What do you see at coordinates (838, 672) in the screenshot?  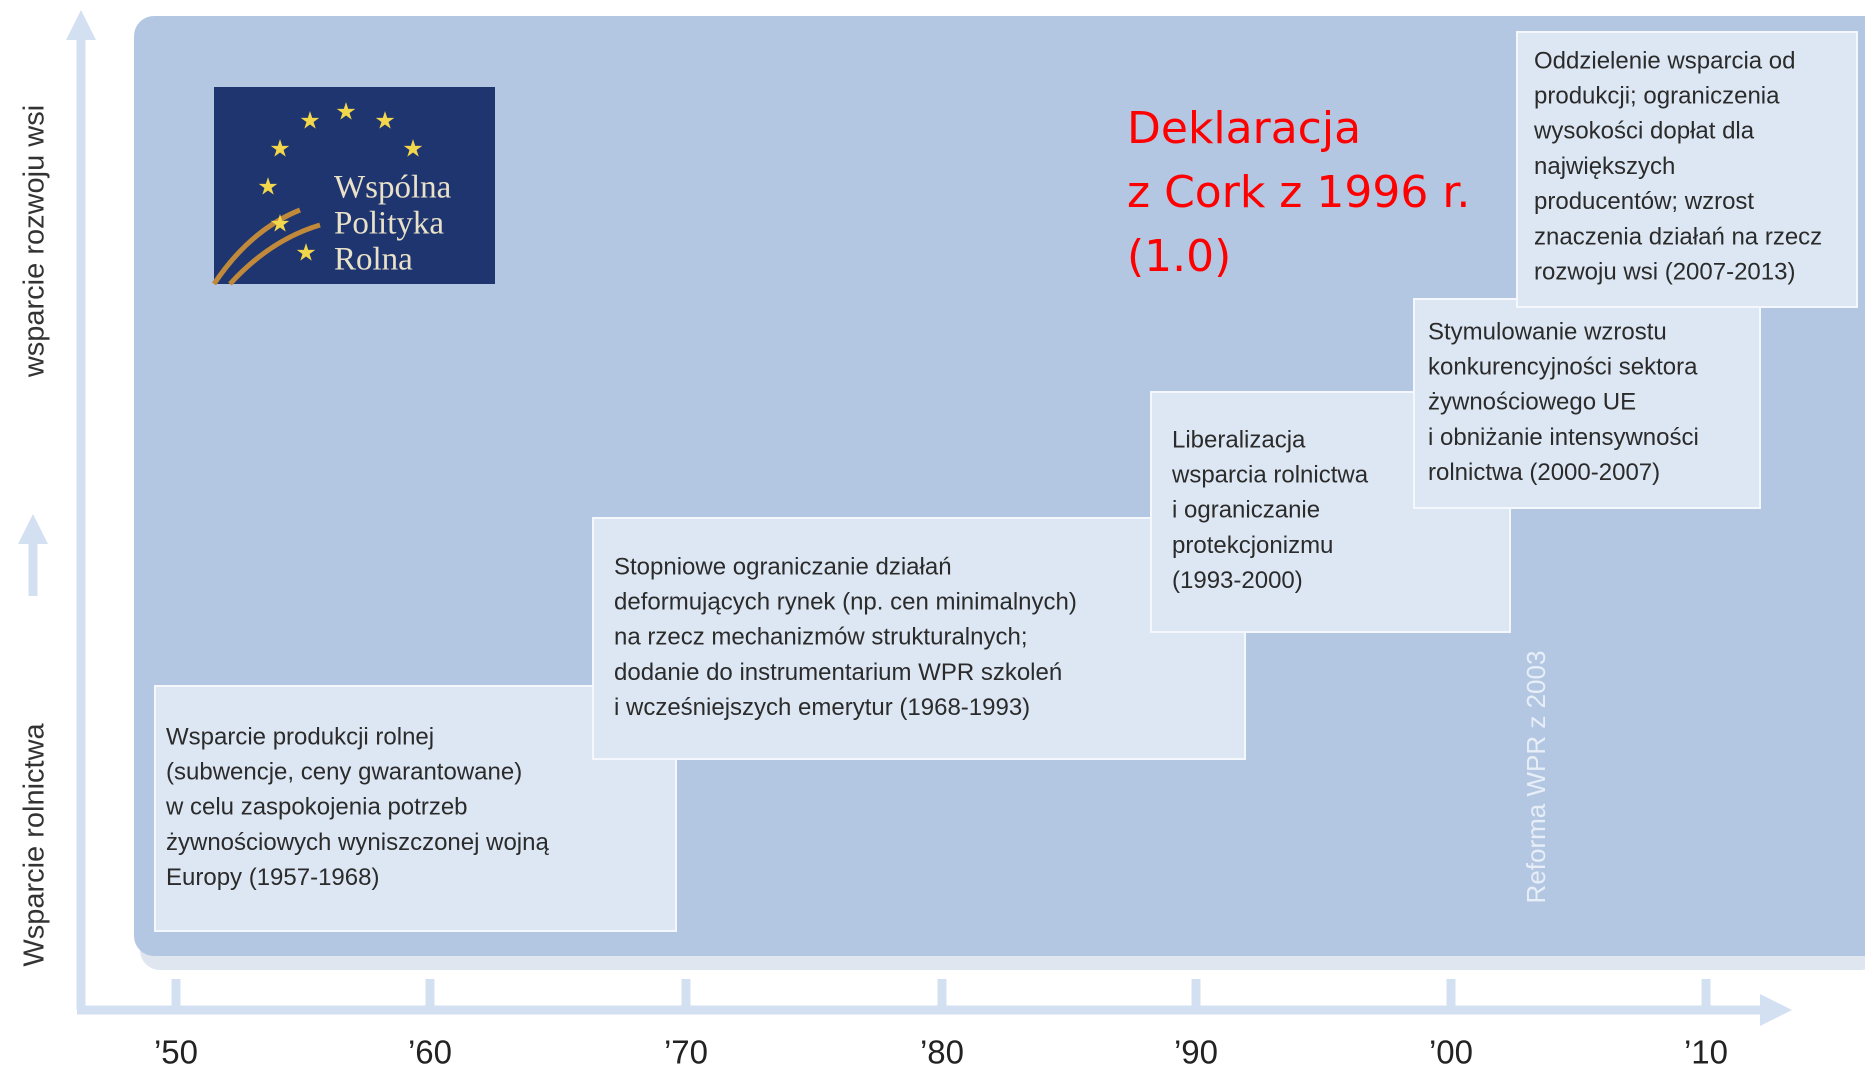 I see `box-text: dodanie do instrumentarium WPR szkoleń` at bounding box center [838, 672].